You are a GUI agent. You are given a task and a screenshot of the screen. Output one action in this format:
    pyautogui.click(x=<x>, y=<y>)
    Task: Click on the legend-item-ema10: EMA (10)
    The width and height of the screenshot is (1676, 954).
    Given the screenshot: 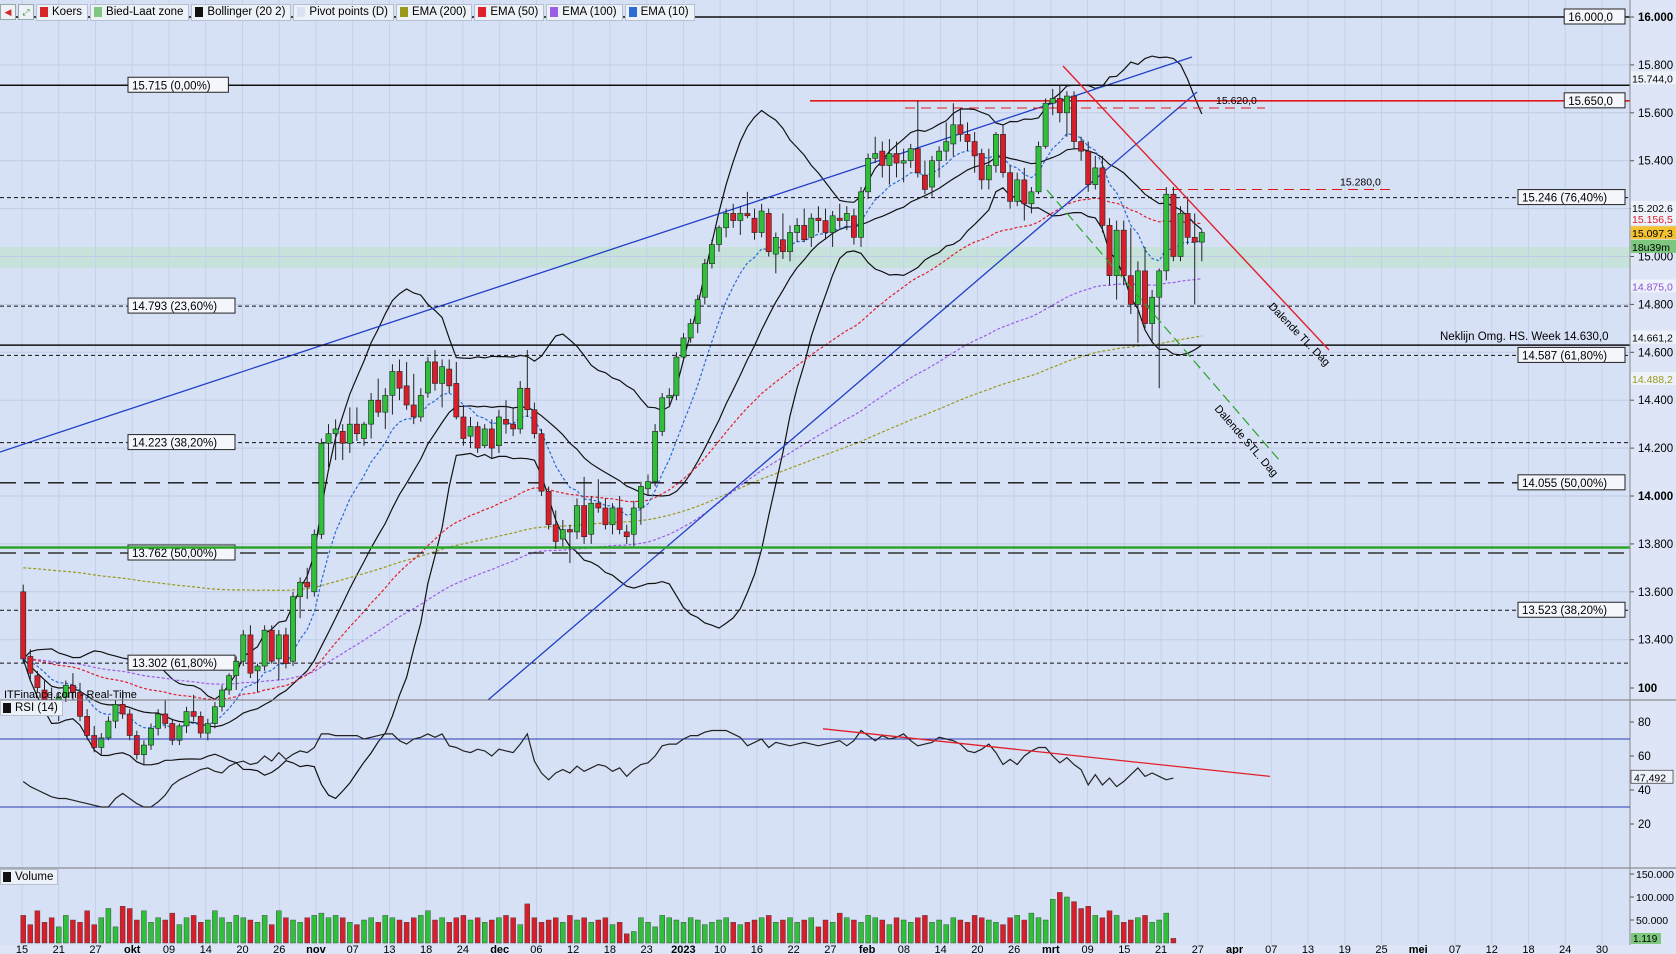 What is the action you would take?
    pyautogui.click(x=659, y=12)
    